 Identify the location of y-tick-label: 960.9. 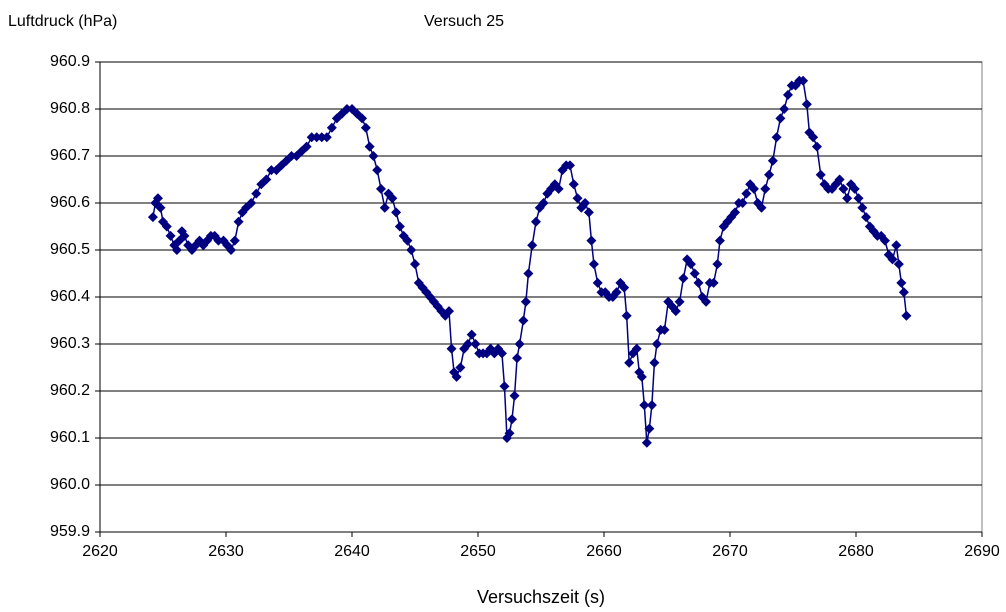
(70, 61).